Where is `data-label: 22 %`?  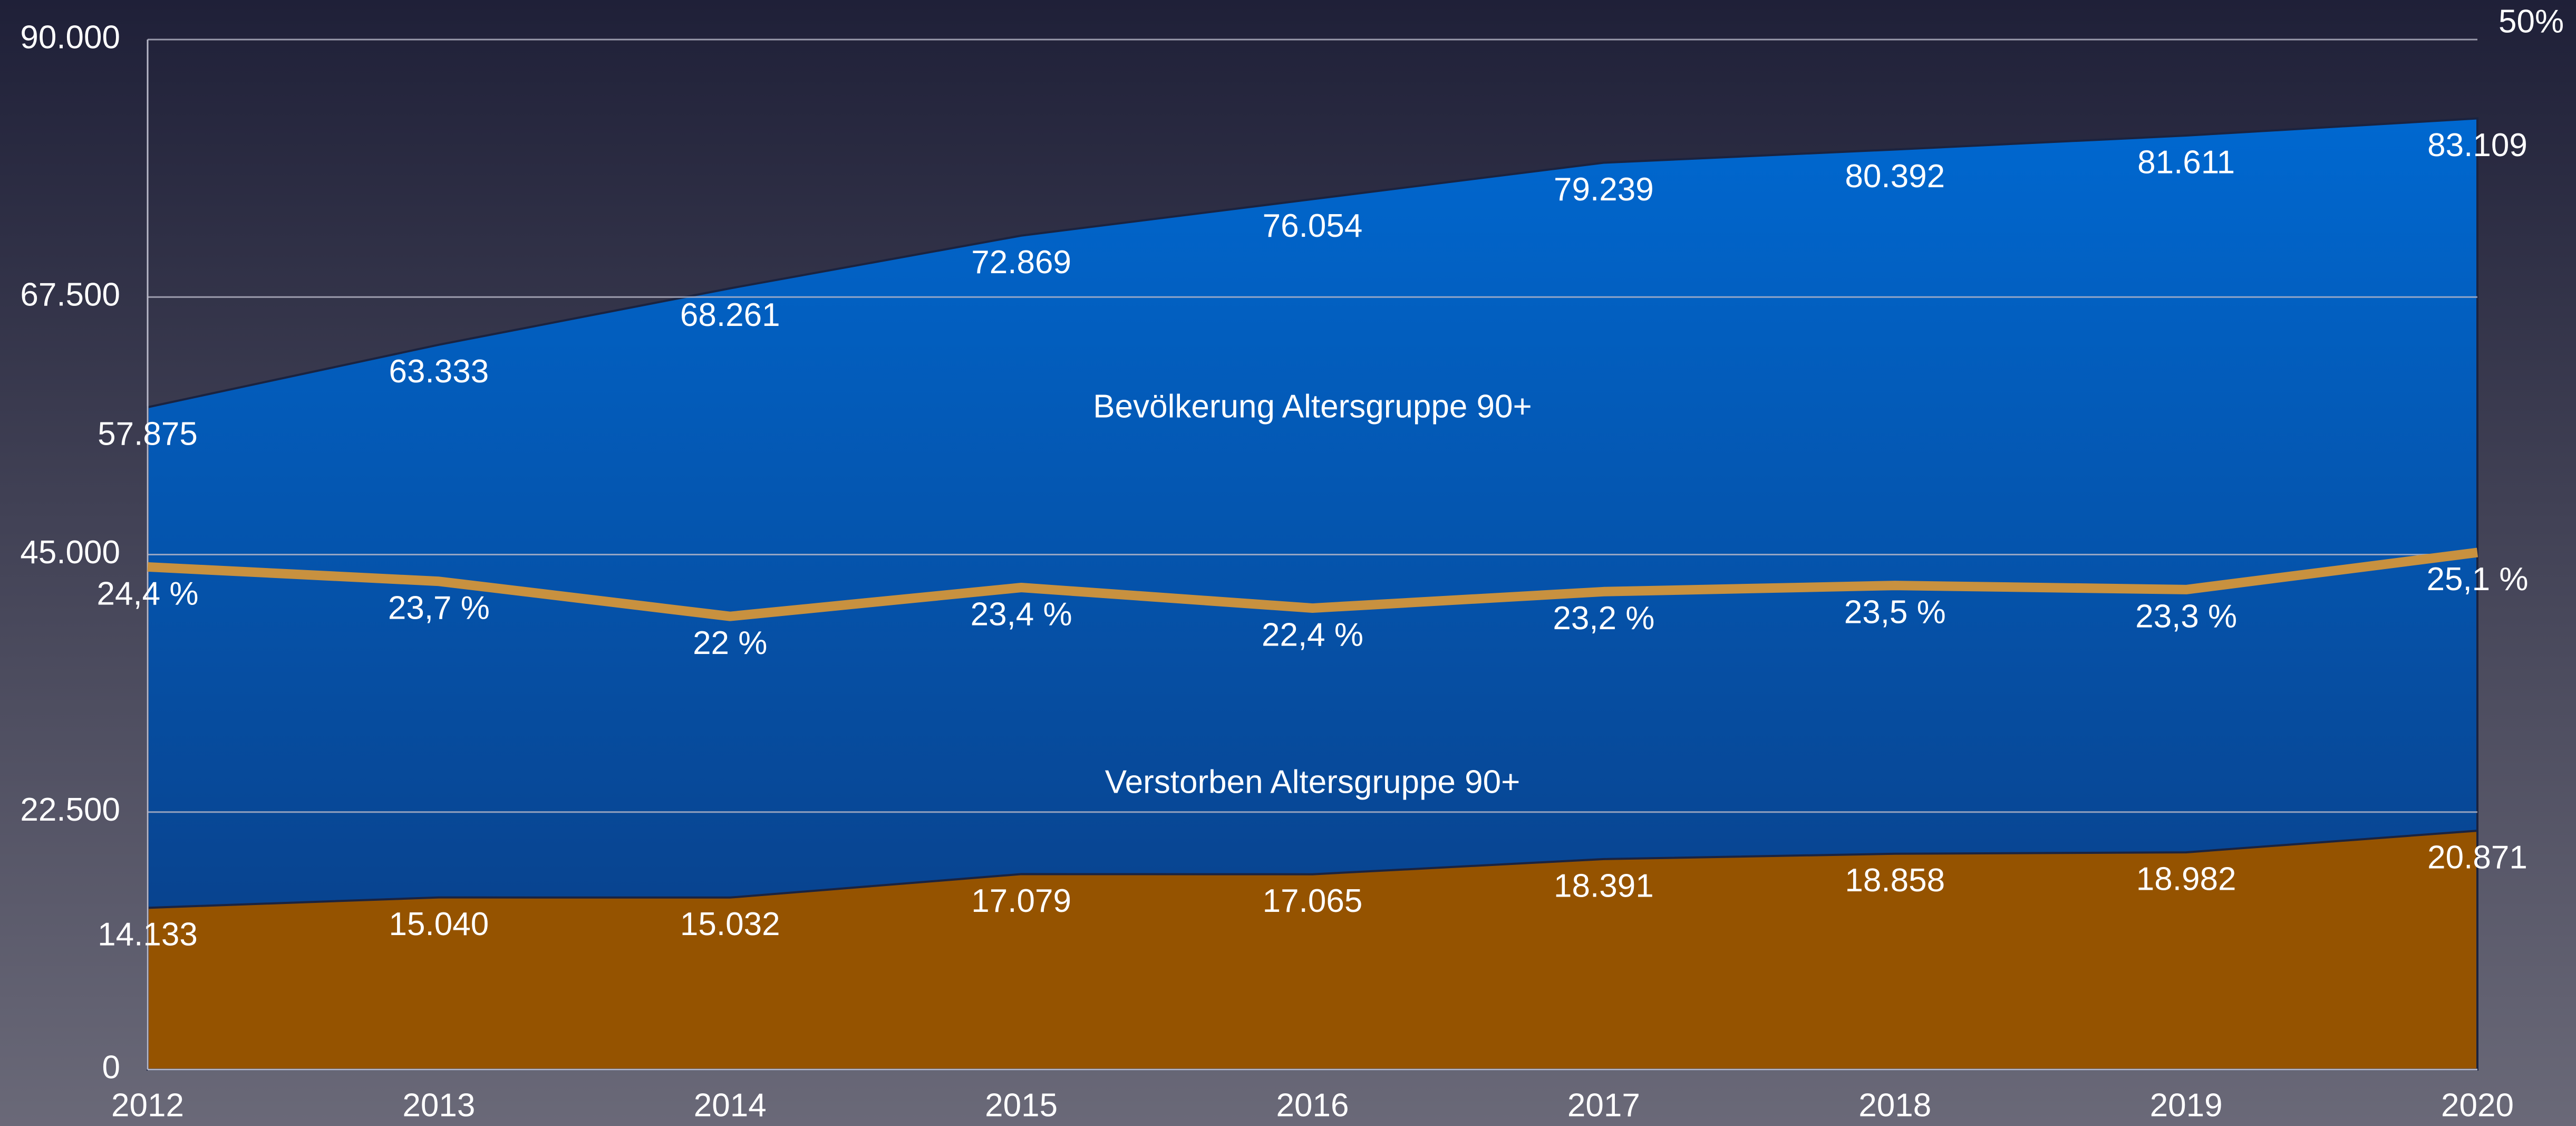 data-label: 22 % is located at coordinates (730, 643).